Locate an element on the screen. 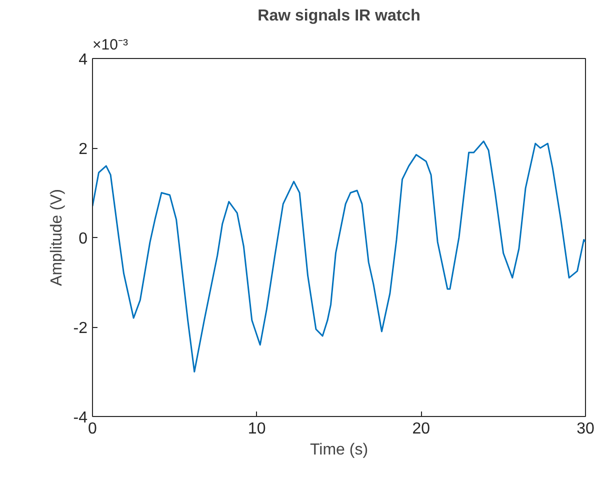 This screenshot has height=487, width=605. y-tick-label: 2 is located at coordinates (83, 149).